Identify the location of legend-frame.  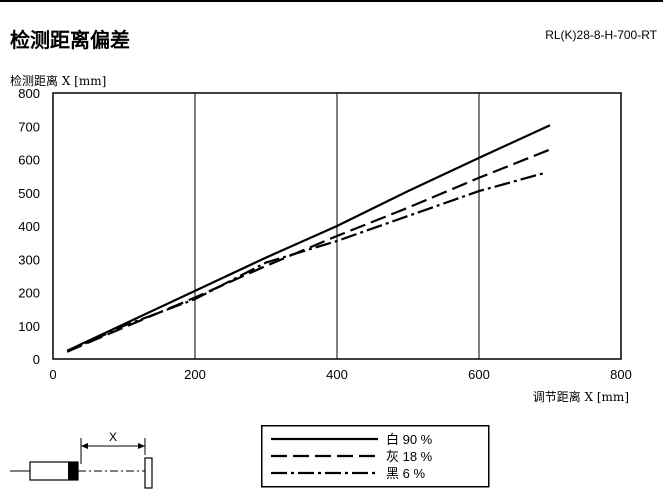
(375, 456).